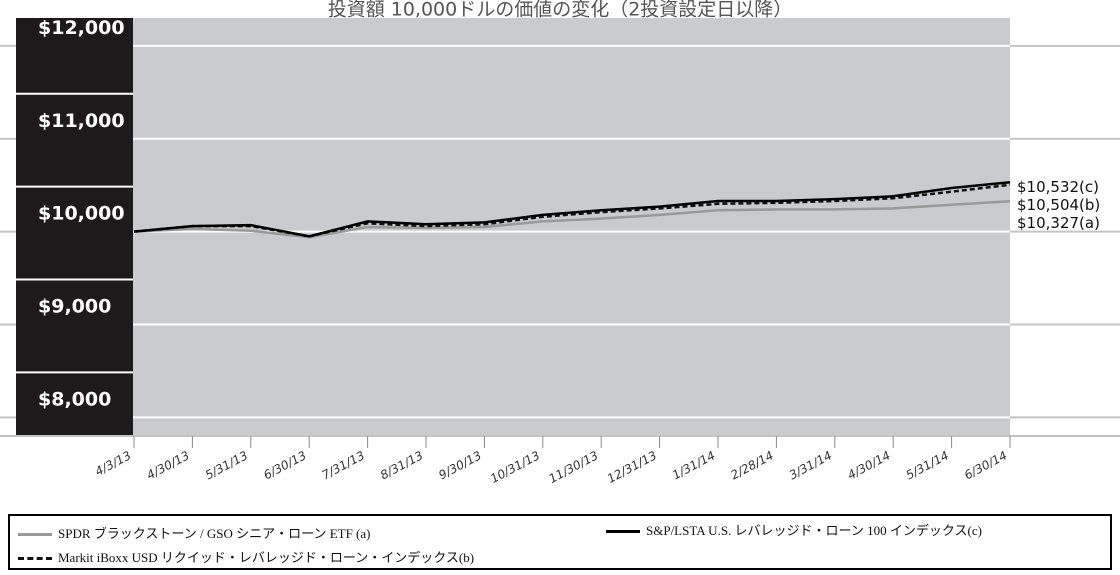  I want to click on end-label-0: $10,327(a), so click(1058, 223).